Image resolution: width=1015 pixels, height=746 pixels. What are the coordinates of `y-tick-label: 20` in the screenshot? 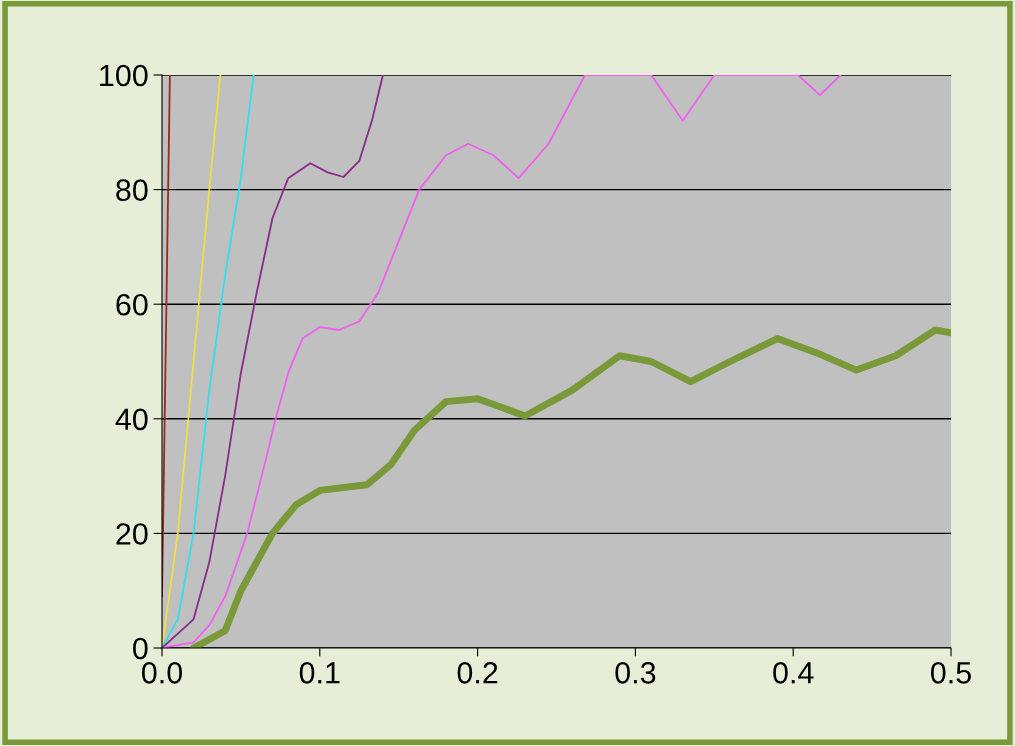 It's located at (132, 534).